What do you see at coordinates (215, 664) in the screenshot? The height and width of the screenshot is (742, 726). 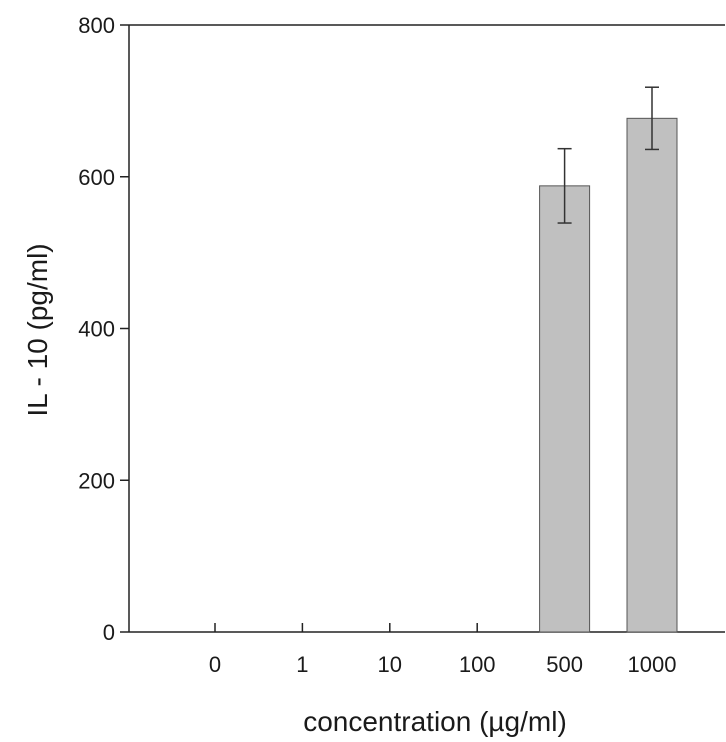 I see `x-tick-label: 0` at bounding box center [215, 664].